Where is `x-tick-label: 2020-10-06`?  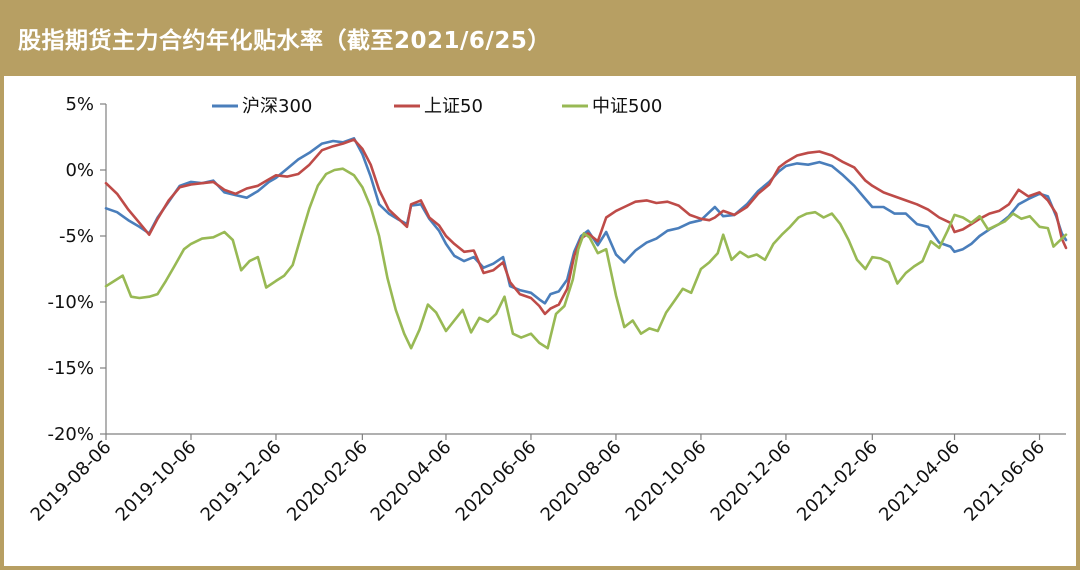
x-tick-label: 2020-10-06 is located at coordinates (666, 481).